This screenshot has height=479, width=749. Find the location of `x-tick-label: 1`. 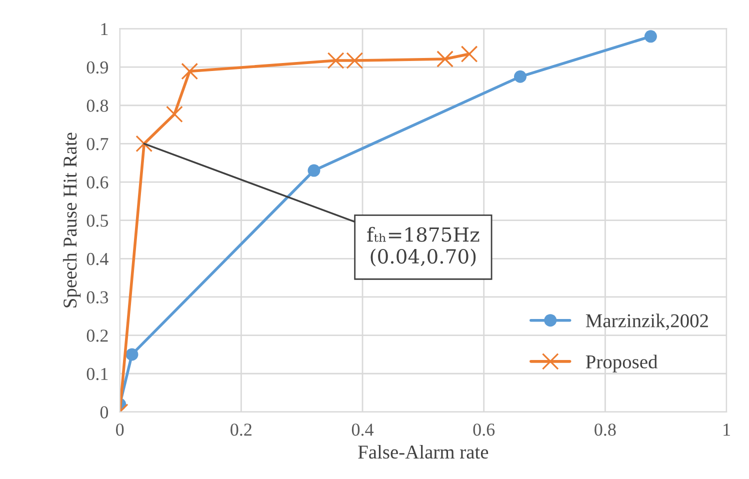

x-tick-label: 1 is located at coordinates (727, 430).